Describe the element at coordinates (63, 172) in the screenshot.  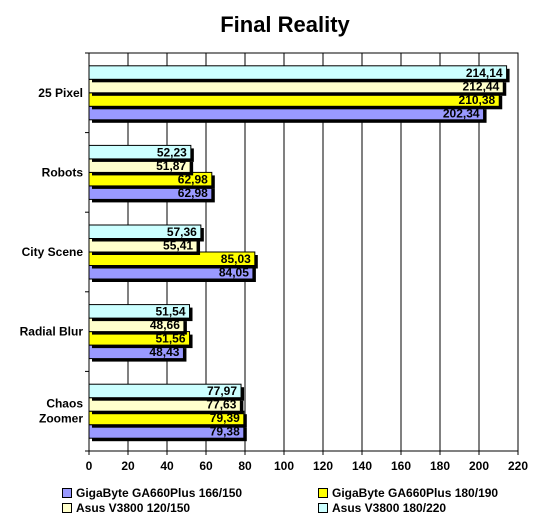
I see `category-label: Robots` at that location.